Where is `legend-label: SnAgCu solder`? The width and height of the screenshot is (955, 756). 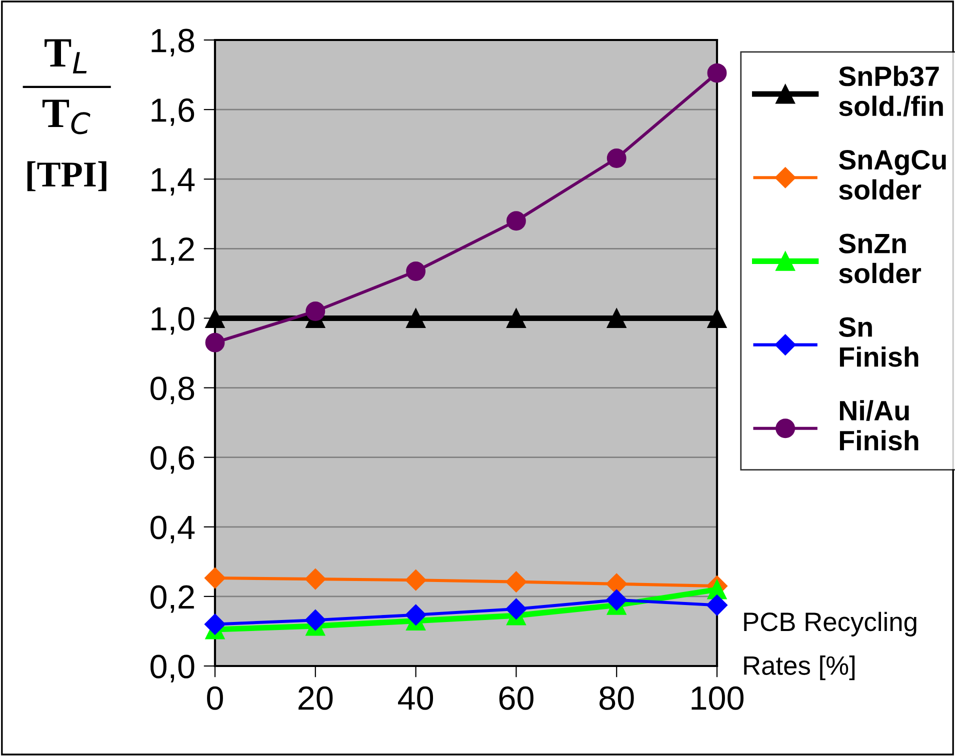 legend-label: SnAgCu solder is located at coordinates (892, 175).